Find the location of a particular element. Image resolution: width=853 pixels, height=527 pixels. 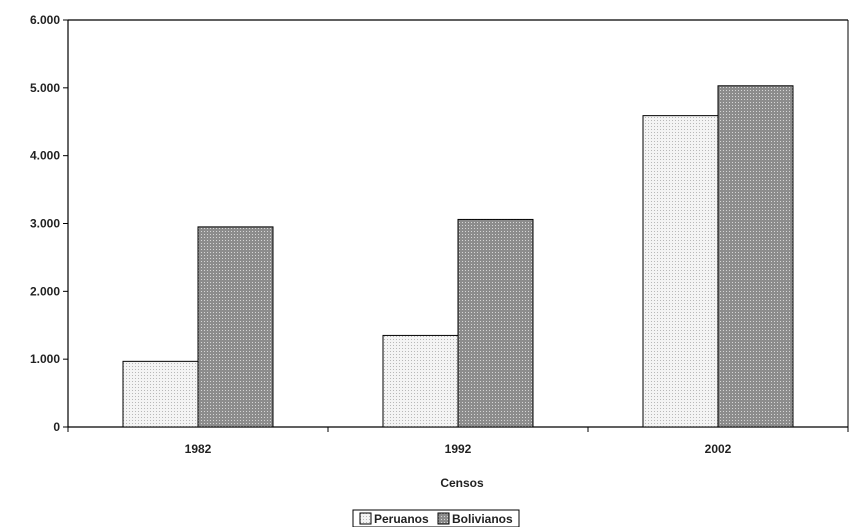

bar-bolivianos-1992 is located at coordinates (495, 323).